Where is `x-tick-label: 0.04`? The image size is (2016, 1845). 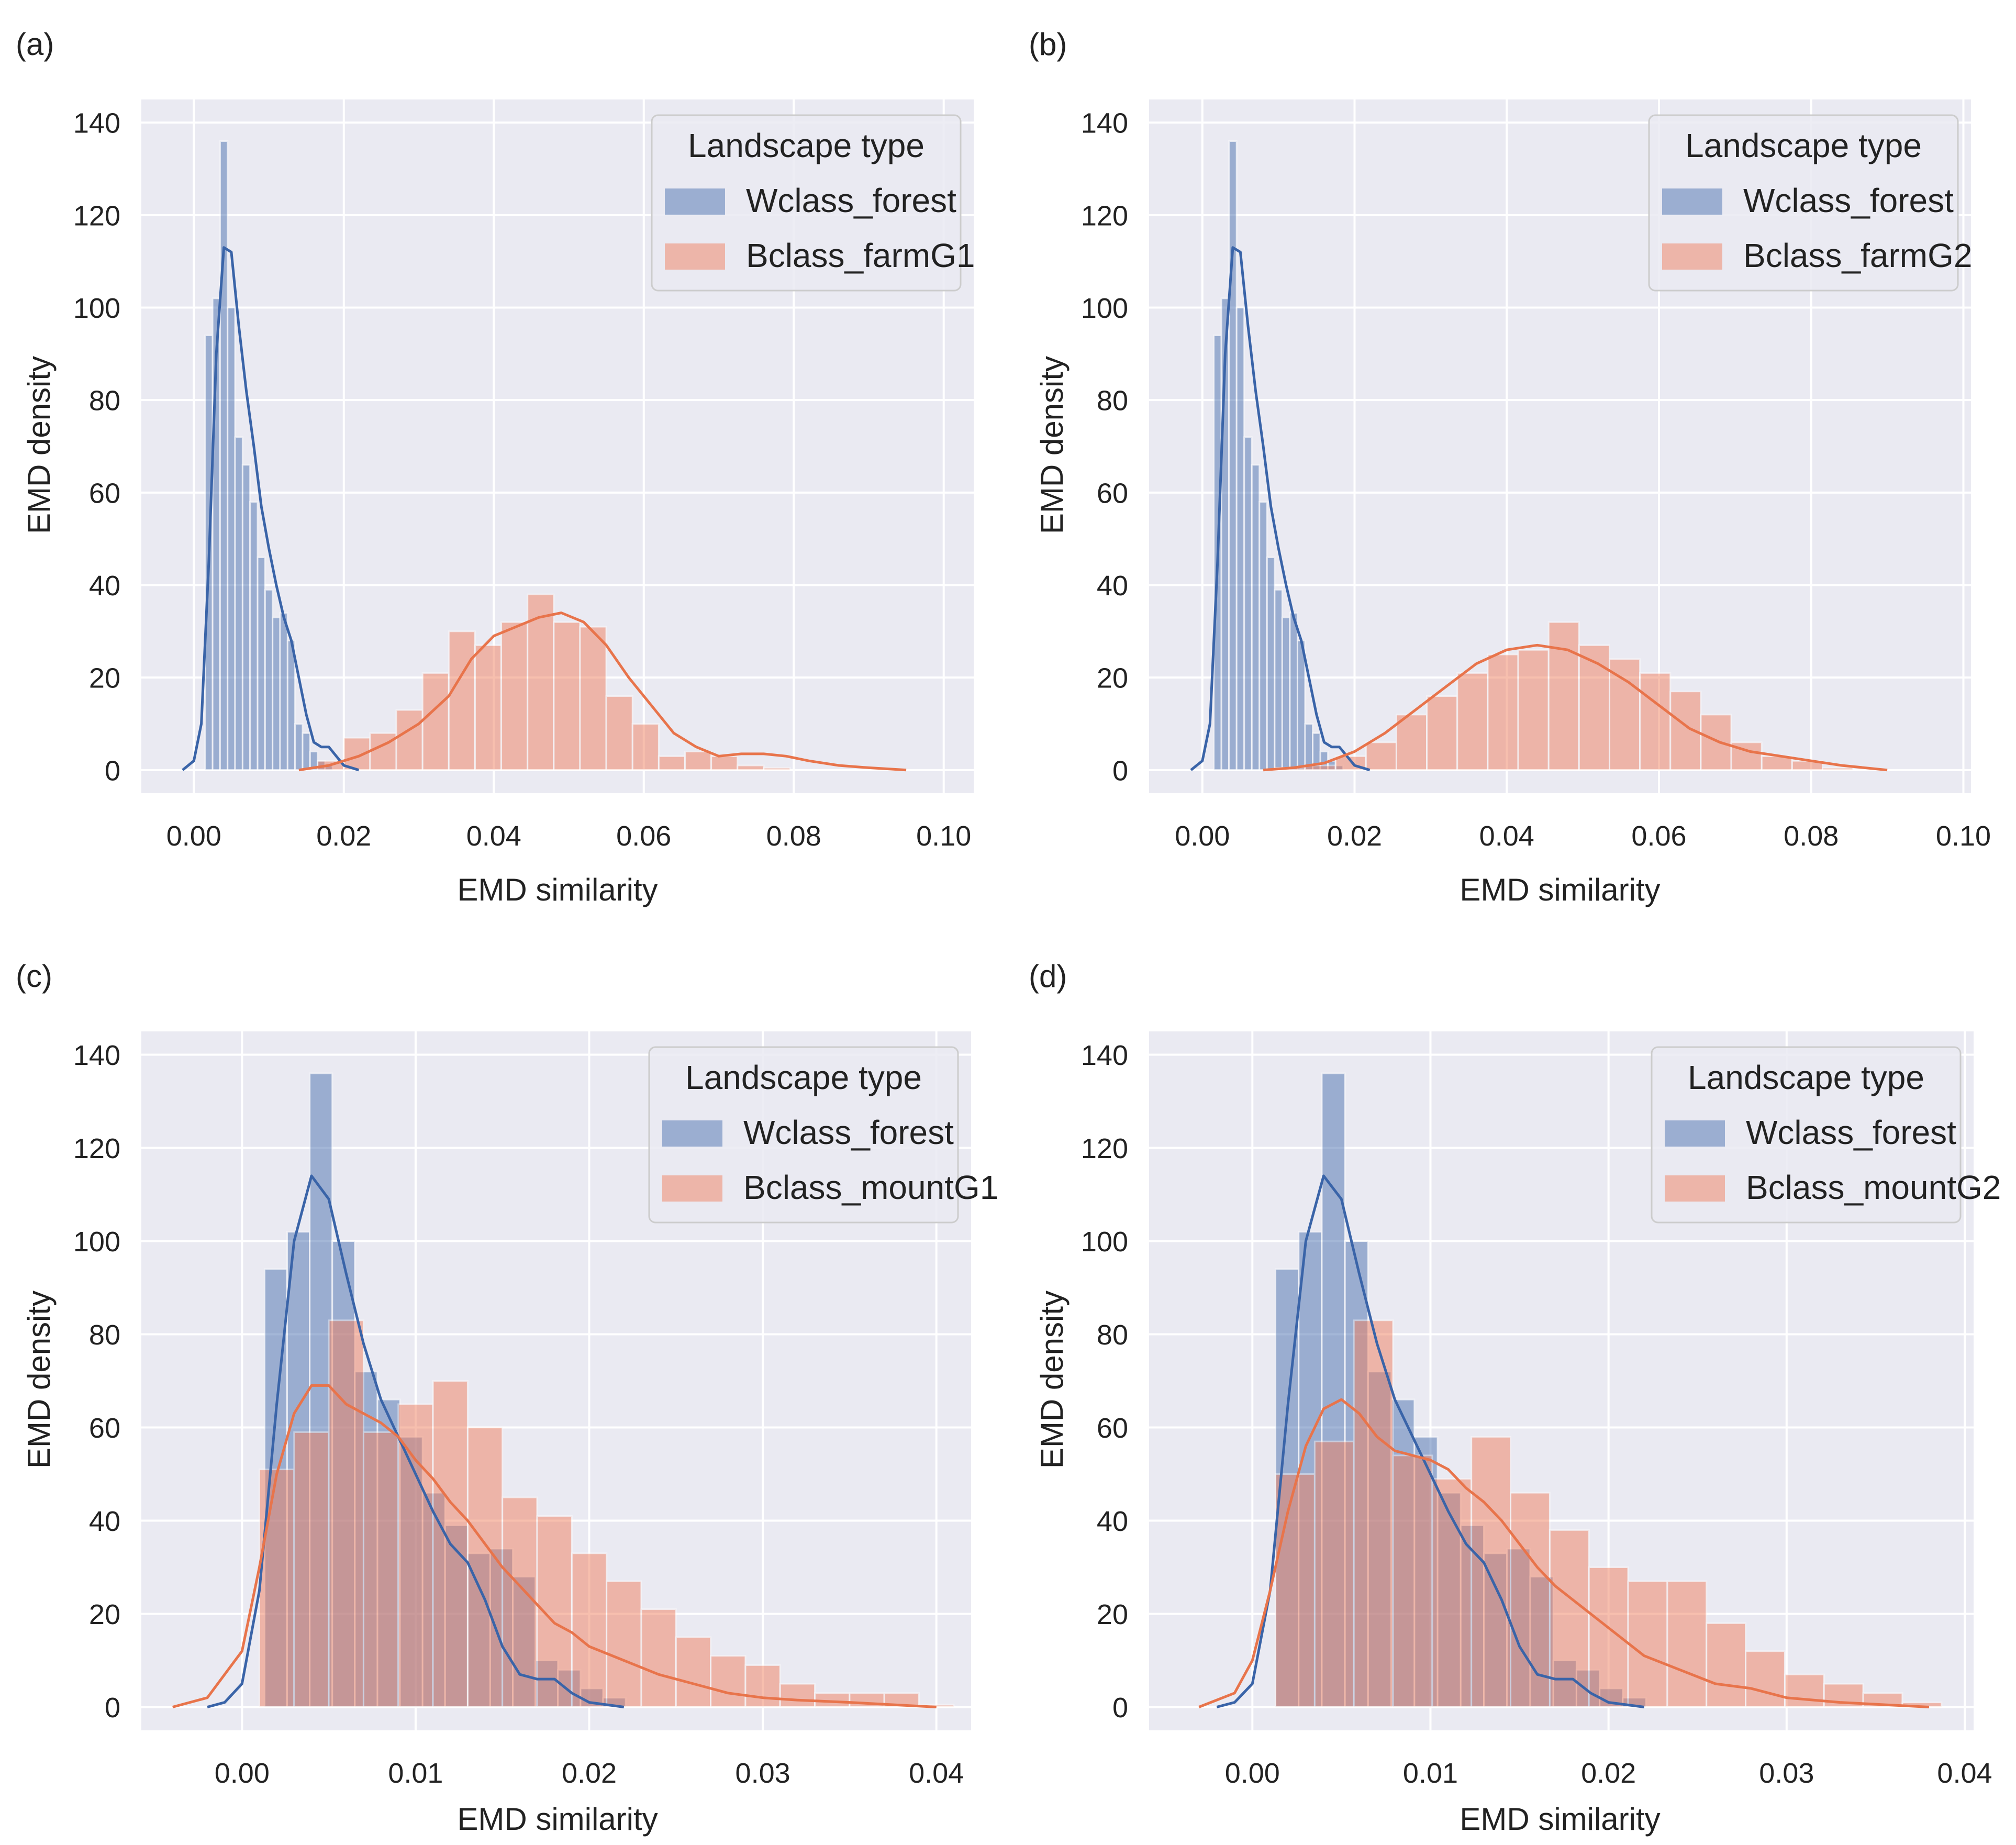 x-tick-label: 0.04 is located at coordinates (1506, 836).